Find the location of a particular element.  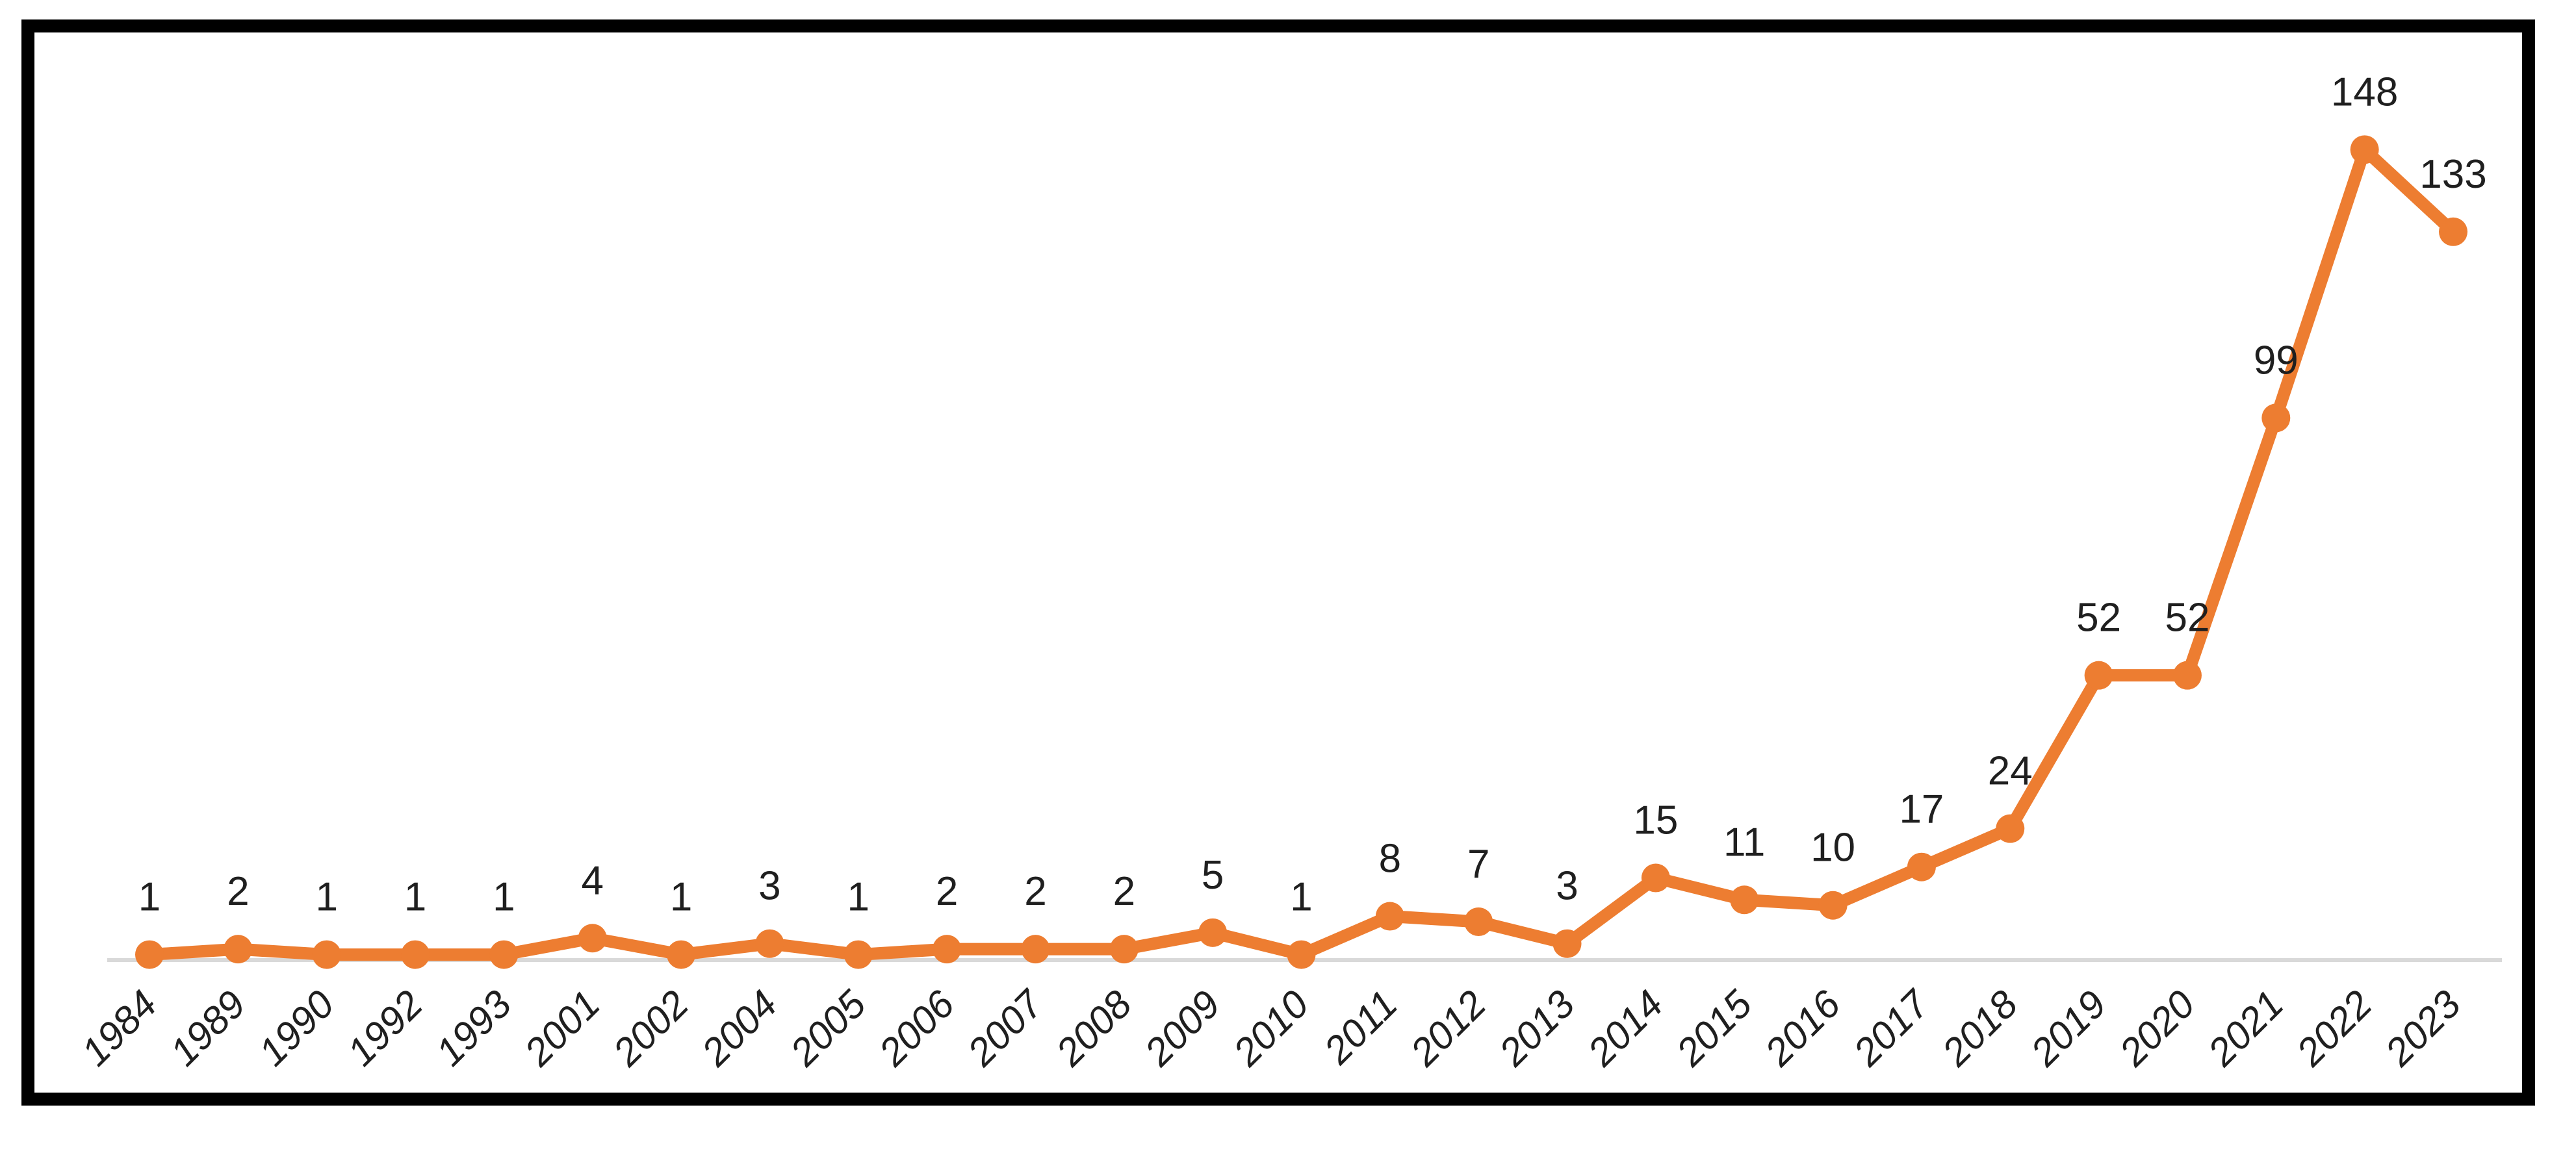

data-label: 8 is located at coordinates (1390, 859).